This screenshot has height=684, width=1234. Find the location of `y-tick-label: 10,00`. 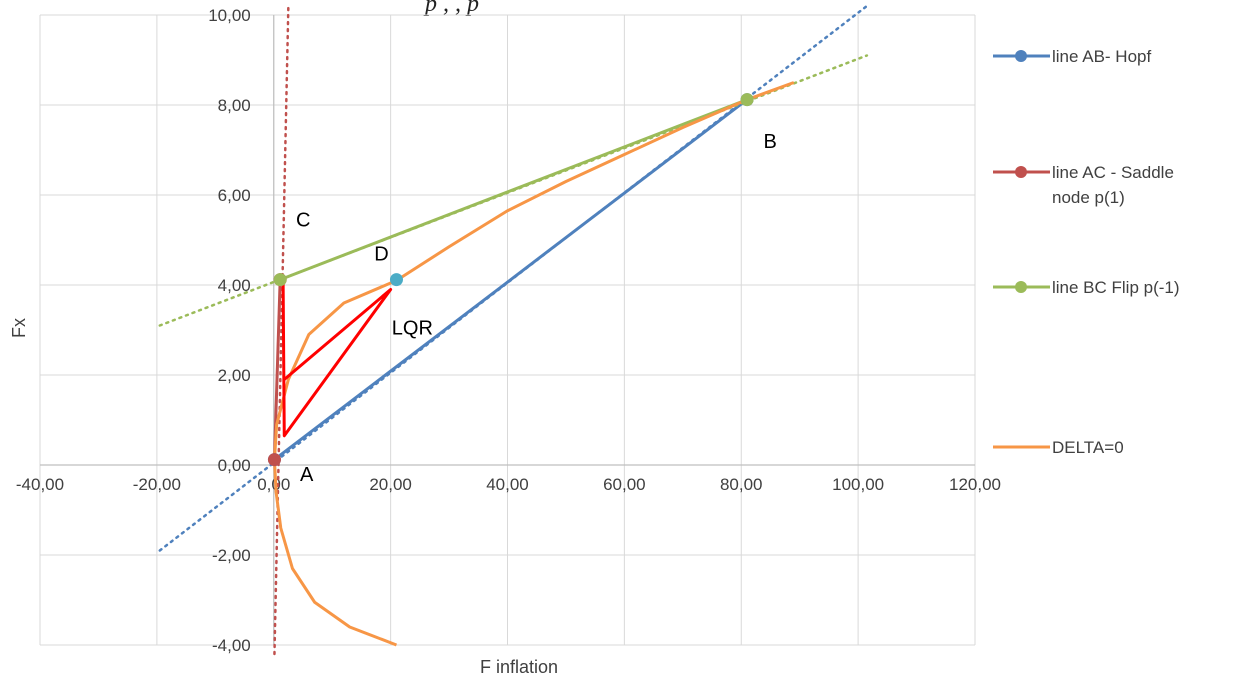

y-tick-label: 10,00 is located at coordinates (229, 15).